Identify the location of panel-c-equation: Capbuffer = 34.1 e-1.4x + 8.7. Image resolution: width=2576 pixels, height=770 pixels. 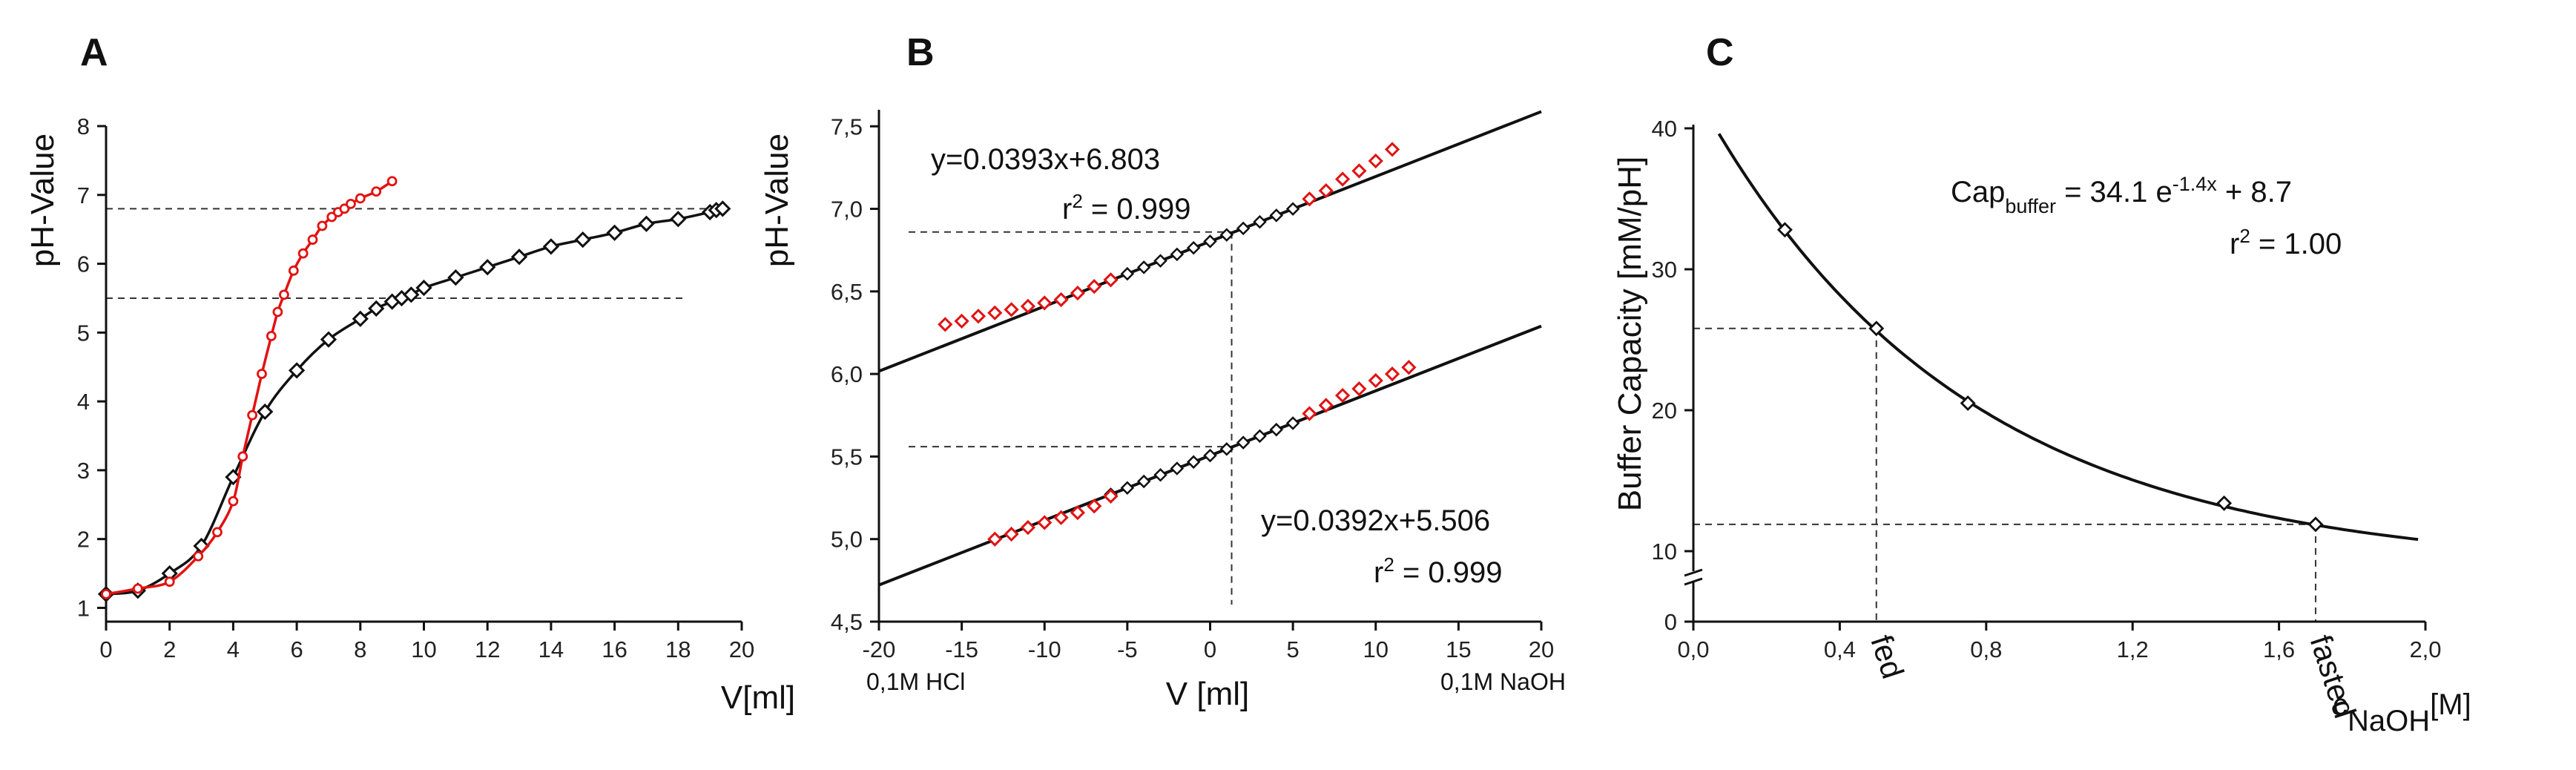
(2121, 195).